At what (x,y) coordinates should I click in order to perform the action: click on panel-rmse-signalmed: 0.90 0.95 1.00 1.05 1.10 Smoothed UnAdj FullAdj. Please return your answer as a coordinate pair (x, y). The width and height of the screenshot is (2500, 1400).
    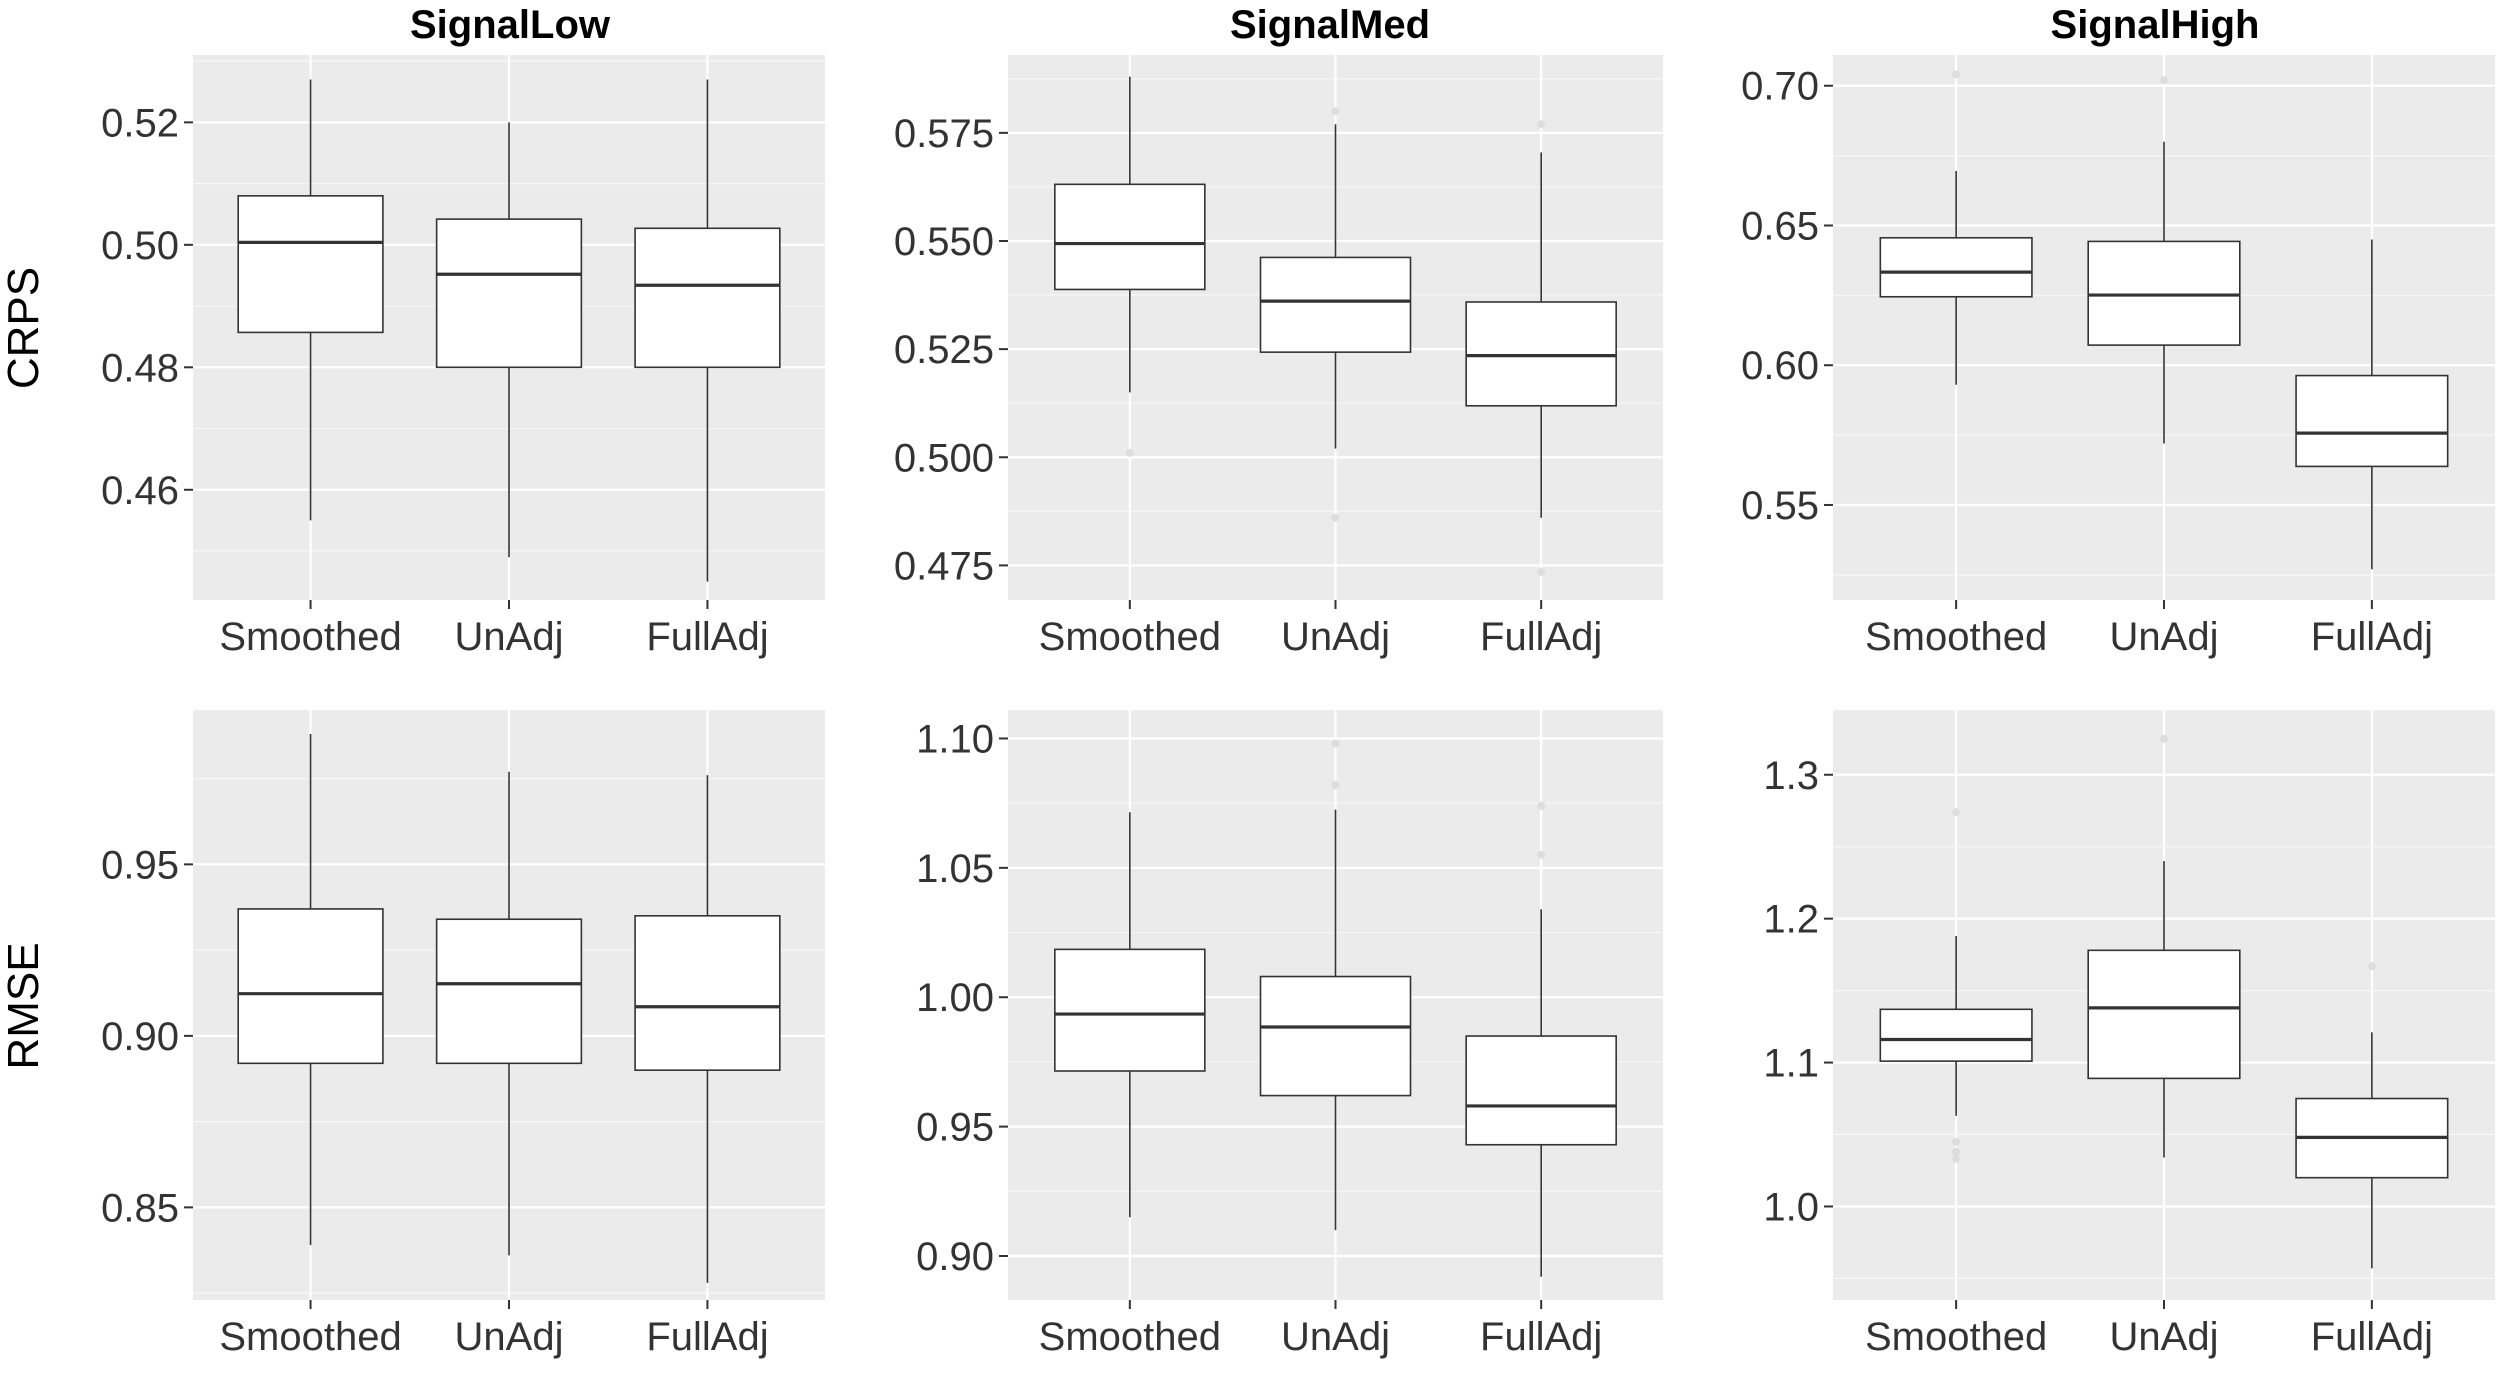
    Looking at the image, I should click on (1289, 1034).